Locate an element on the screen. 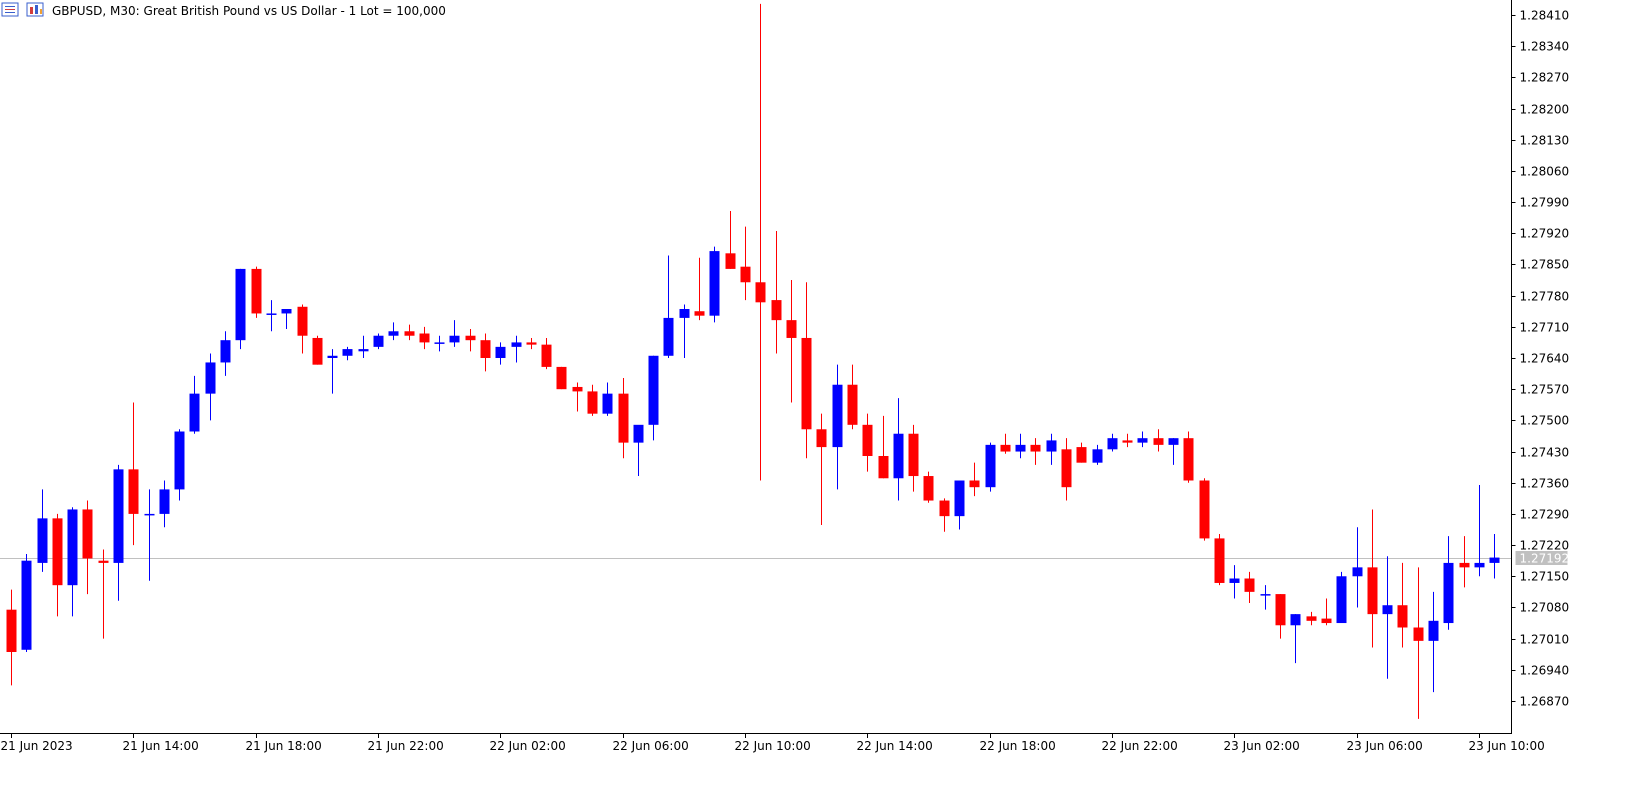 This screenshot has height=785, width=1639. chart-type-icon is located at coordinates (35, 9).